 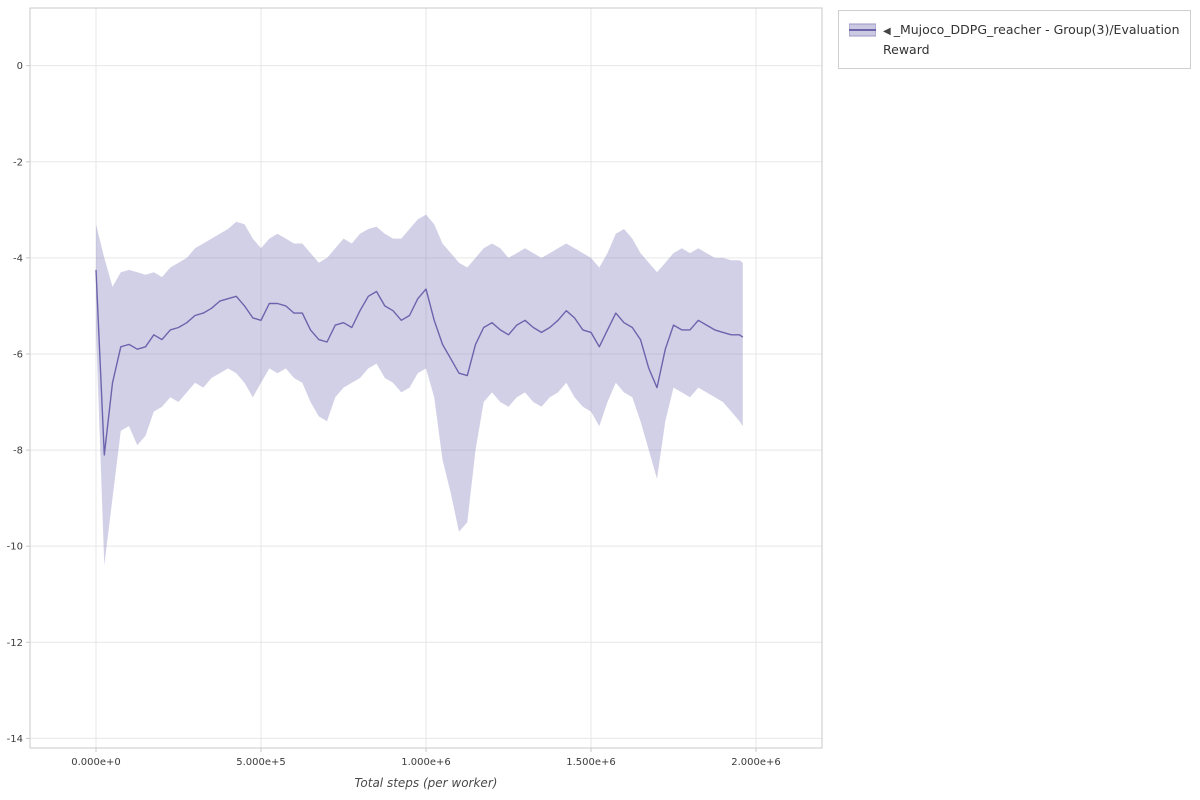 What do you see at coordinates (261, 762) in the screenshot?
I see `x-tick-label: 5.000e+5` at bounding box center [261, 762].